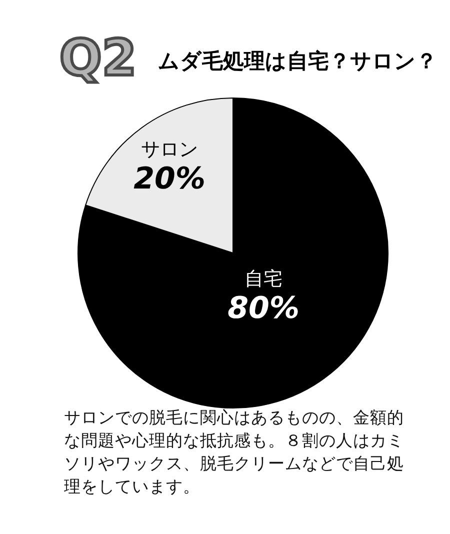 The height and width of the screenshot is (534, 450). What do you see at coordinates (170, 179) in the screenshot?
I see `data-label: 20%` at bounding box center [170, 179].